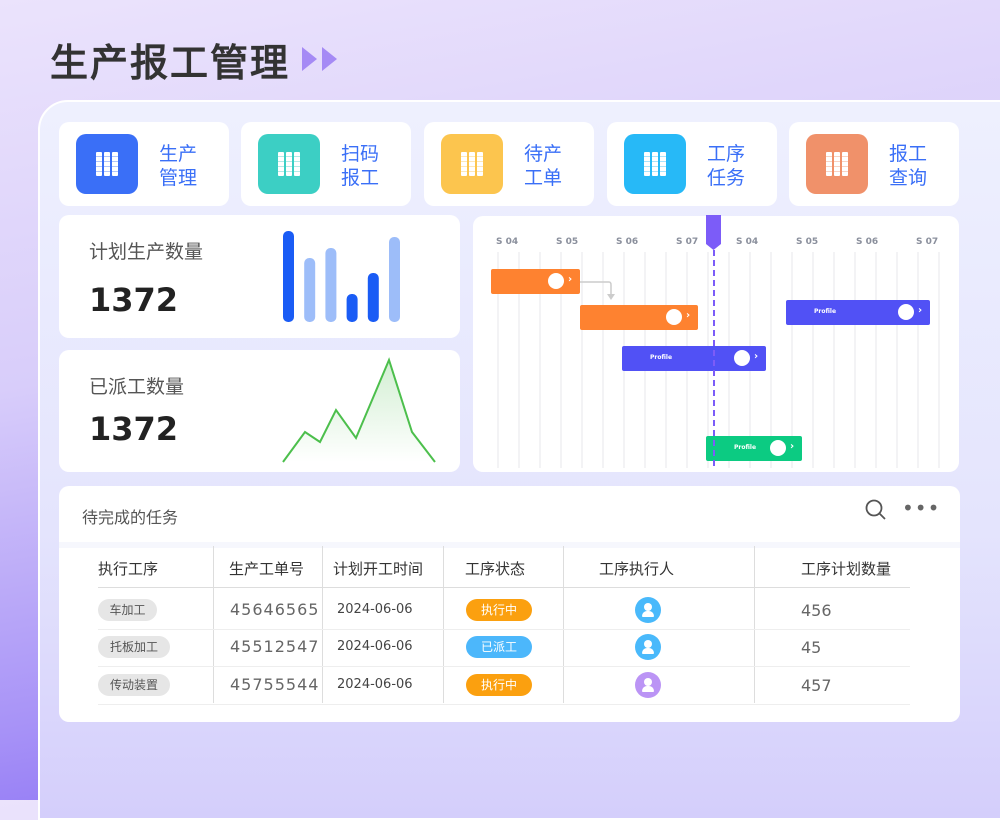 This screenshot has height=820, width=1000. Describe the element at coordinates (360, 166) in the screenshot. I see `nav-label: 扫码报工` at that location.